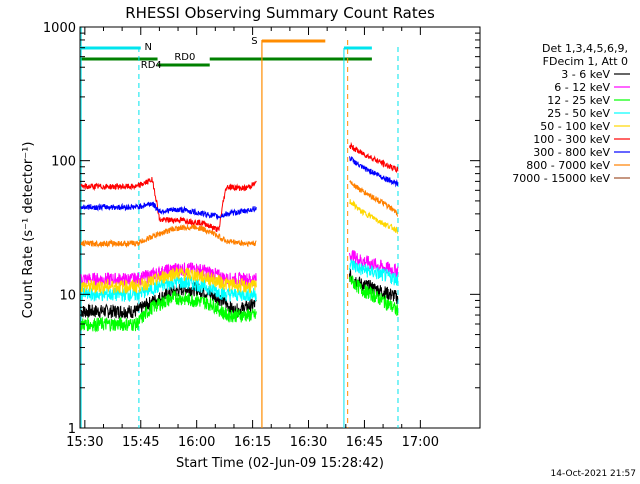 This screenshot has width=640, height=484. Describe the element at coordinates (578, 100) in the screenshot. I see `legend-entry-label: 12 - 25 keV` at that location.